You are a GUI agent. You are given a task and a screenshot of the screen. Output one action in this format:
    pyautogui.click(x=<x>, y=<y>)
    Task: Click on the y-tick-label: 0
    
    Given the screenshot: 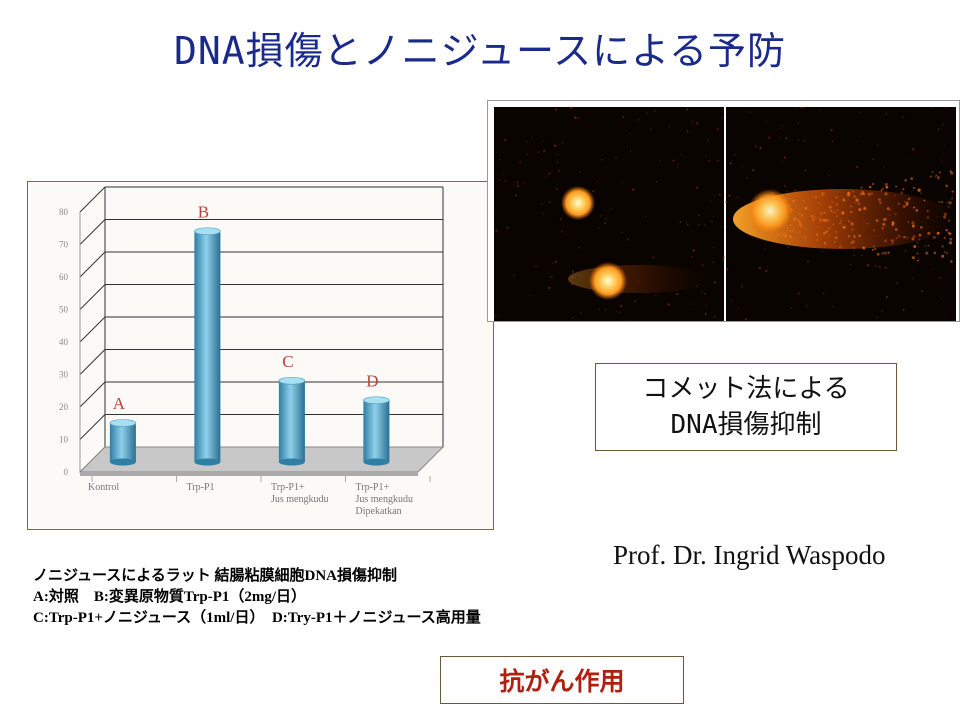 What is the action you would take?
    pyautogui.click(x=66, y=472)
    